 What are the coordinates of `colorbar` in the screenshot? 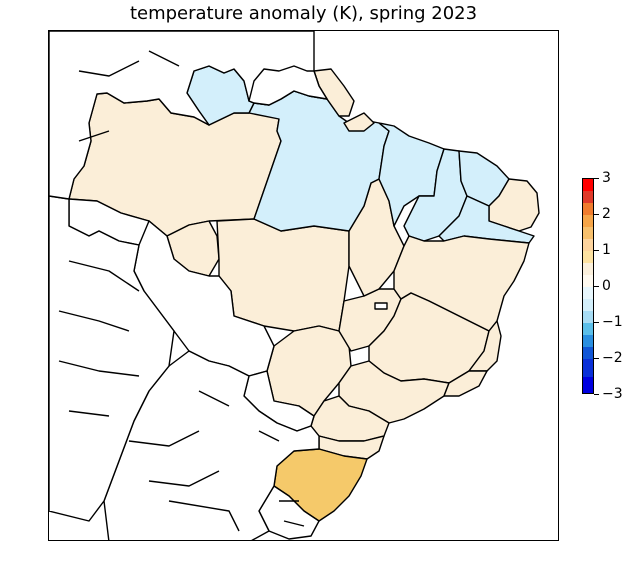 It's located at (588, 286).